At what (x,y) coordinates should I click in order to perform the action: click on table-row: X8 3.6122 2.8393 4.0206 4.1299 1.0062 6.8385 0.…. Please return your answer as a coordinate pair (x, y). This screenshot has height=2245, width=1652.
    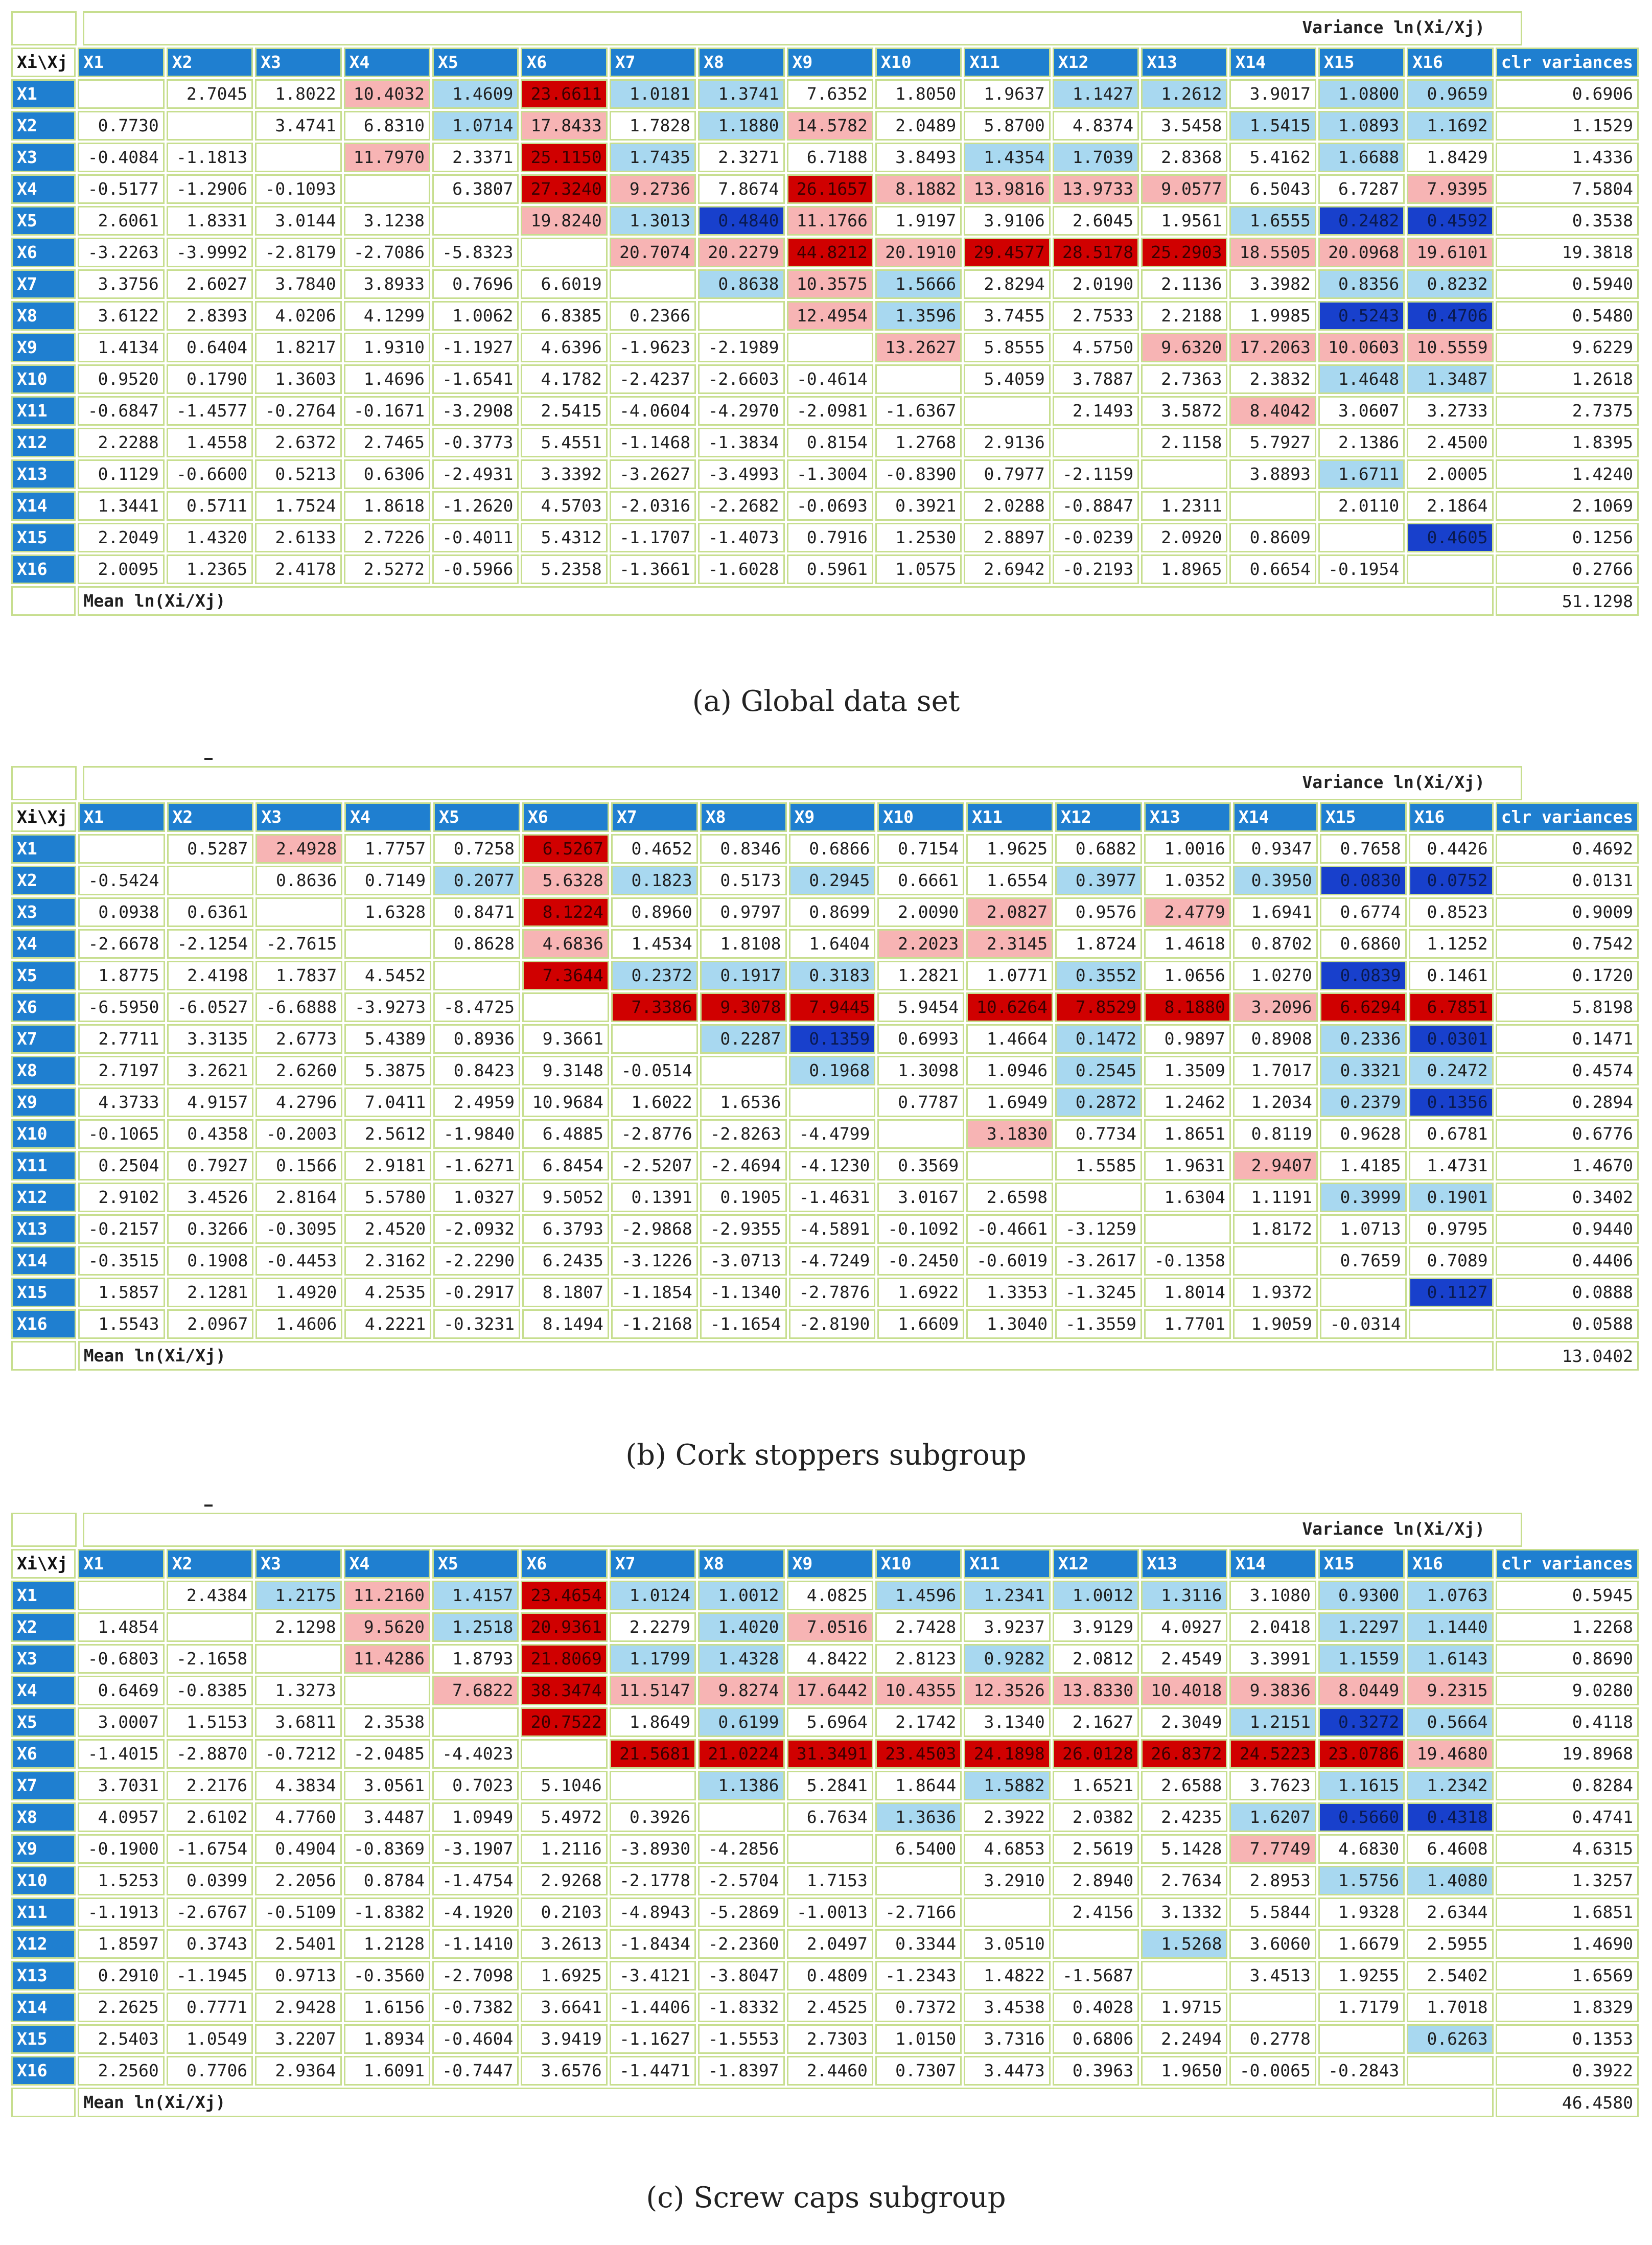
    Looking at the image, I should click on (825, 316).